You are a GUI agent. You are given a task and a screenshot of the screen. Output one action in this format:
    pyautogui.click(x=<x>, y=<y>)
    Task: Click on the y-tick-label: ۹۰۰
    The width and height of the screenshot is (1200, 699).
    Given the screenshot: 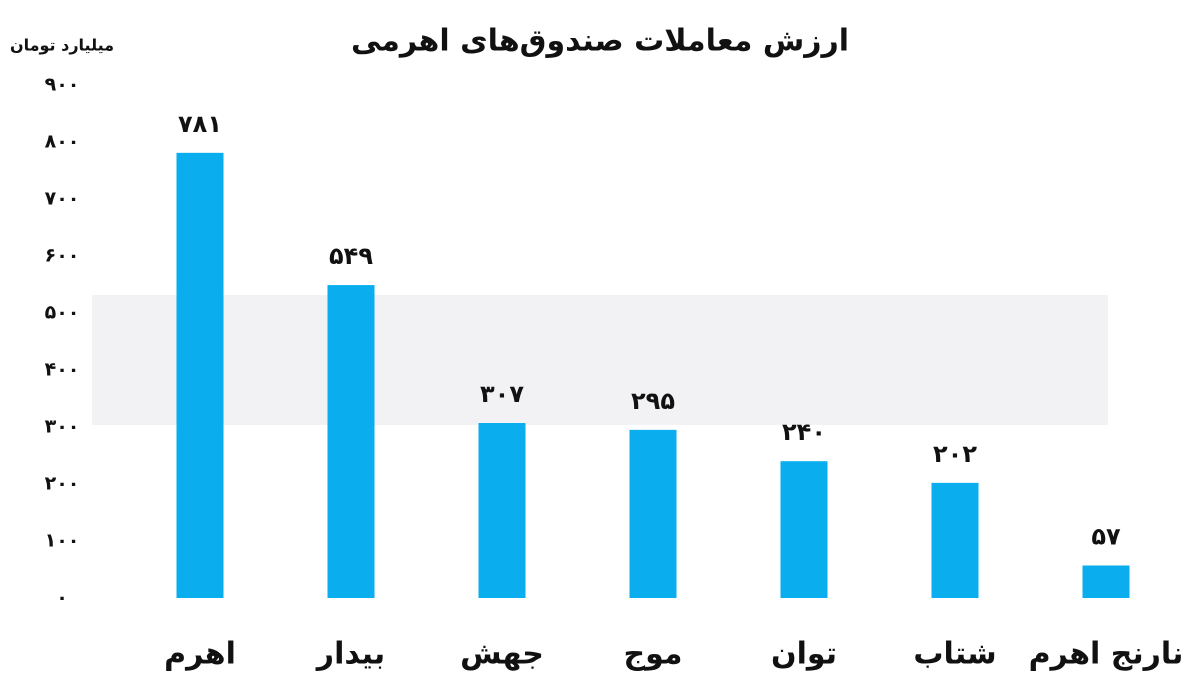 What is the action you would take?
    pyautogui.click(x=62, y=85)
    